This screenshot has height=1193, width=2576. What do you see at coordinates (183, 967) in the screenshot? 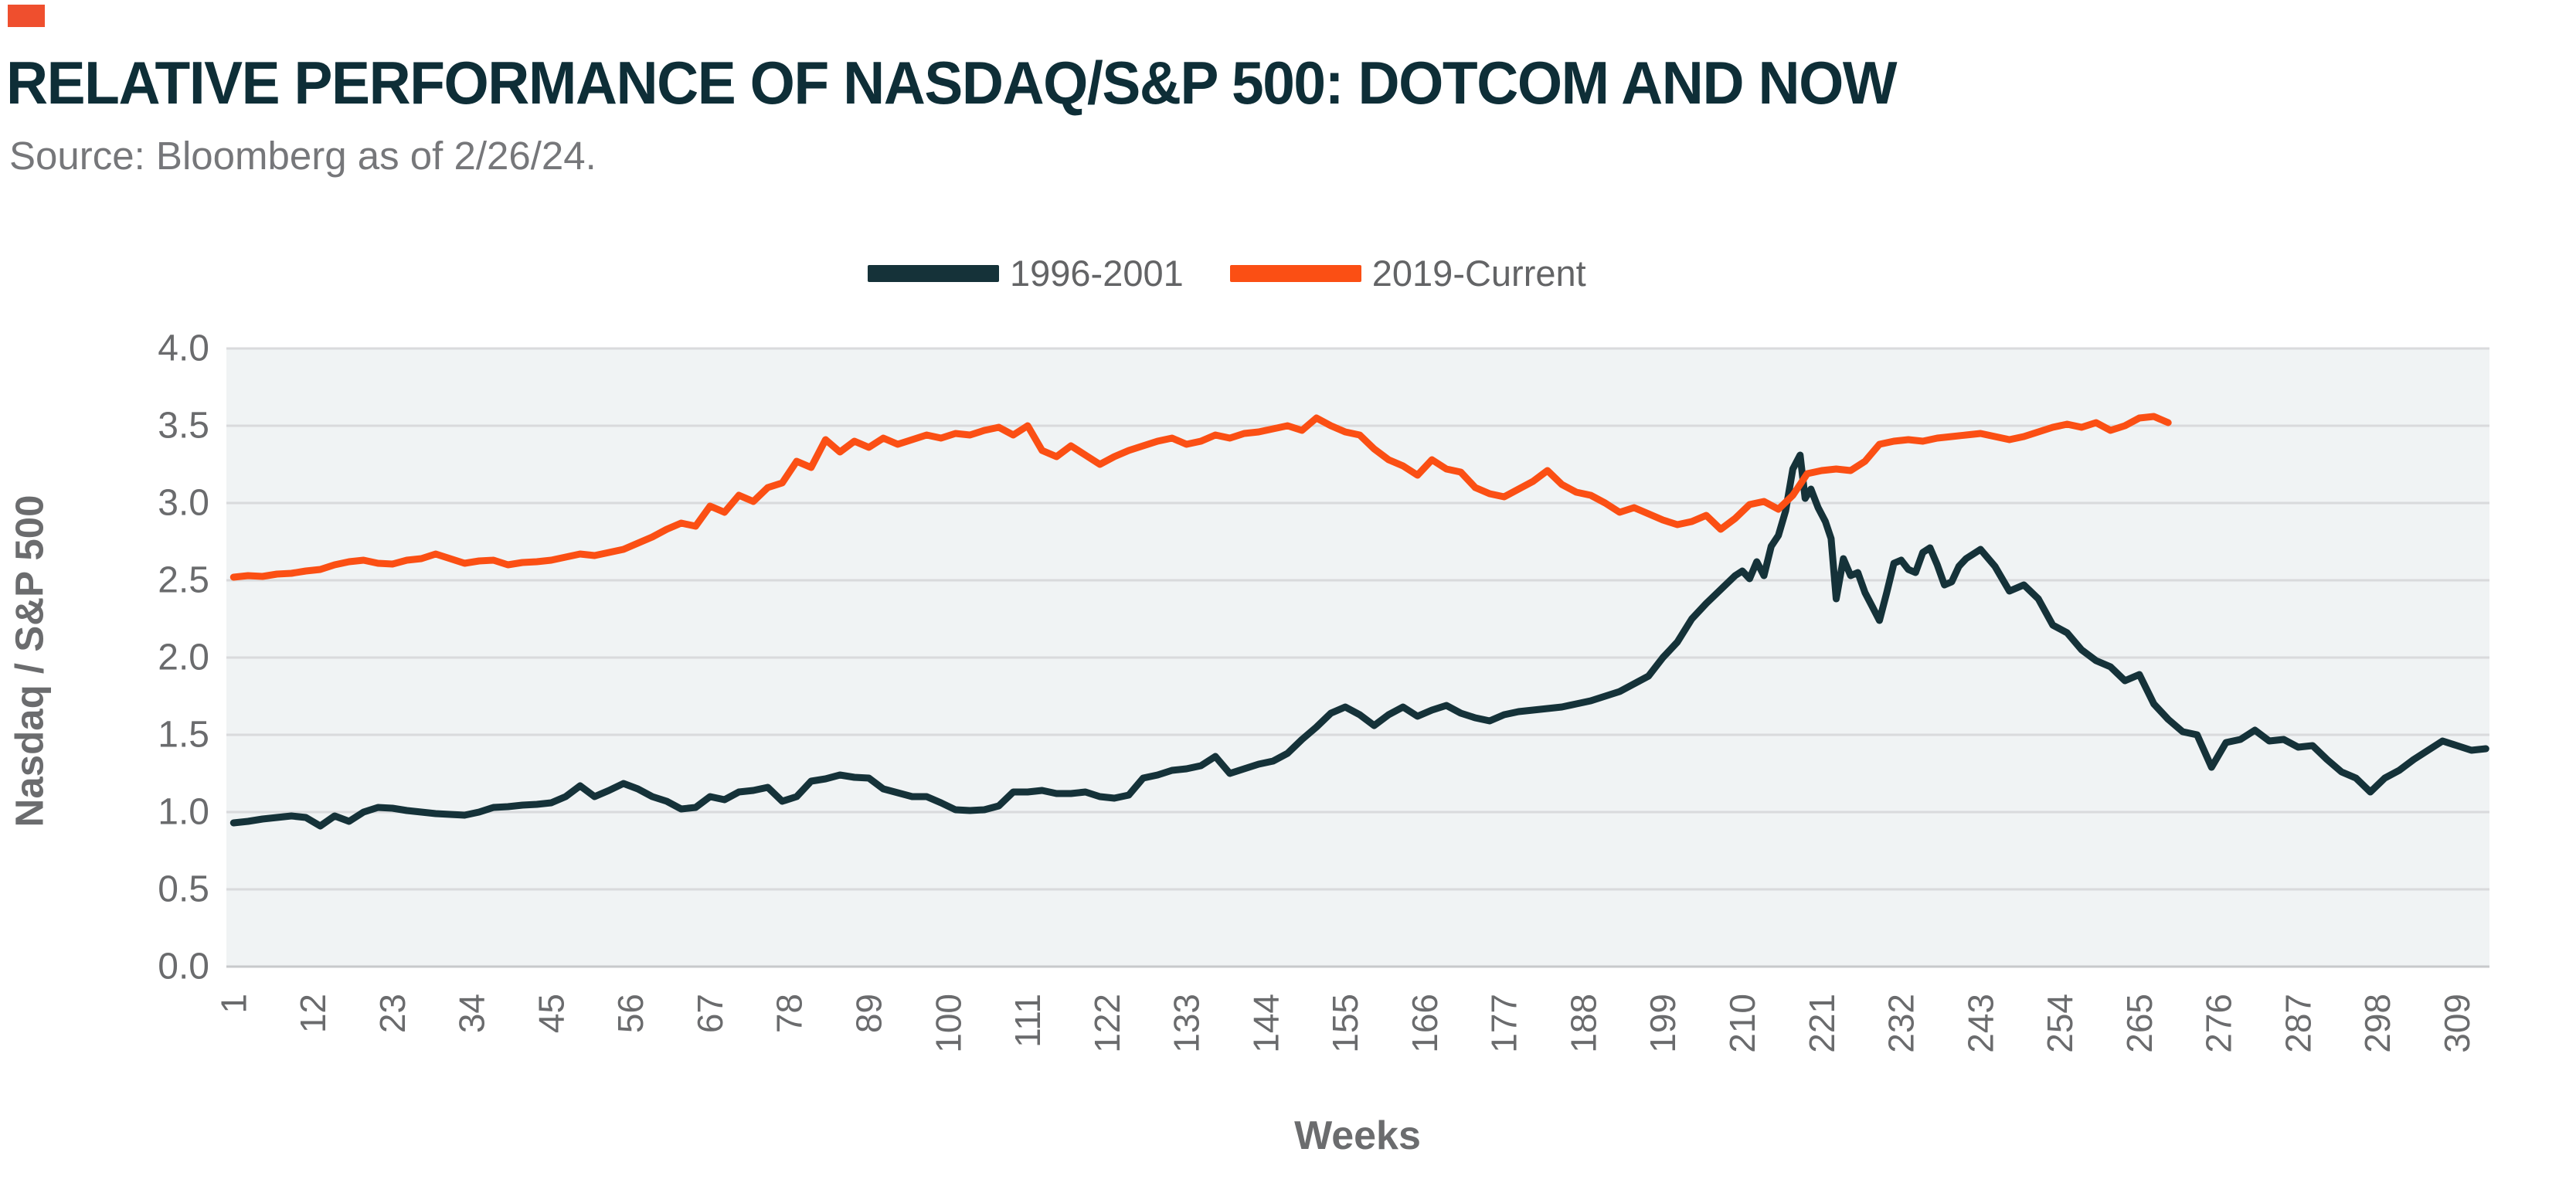
I see `y-tick-label-0.0: 0.0` at bounding box center [183, 967].